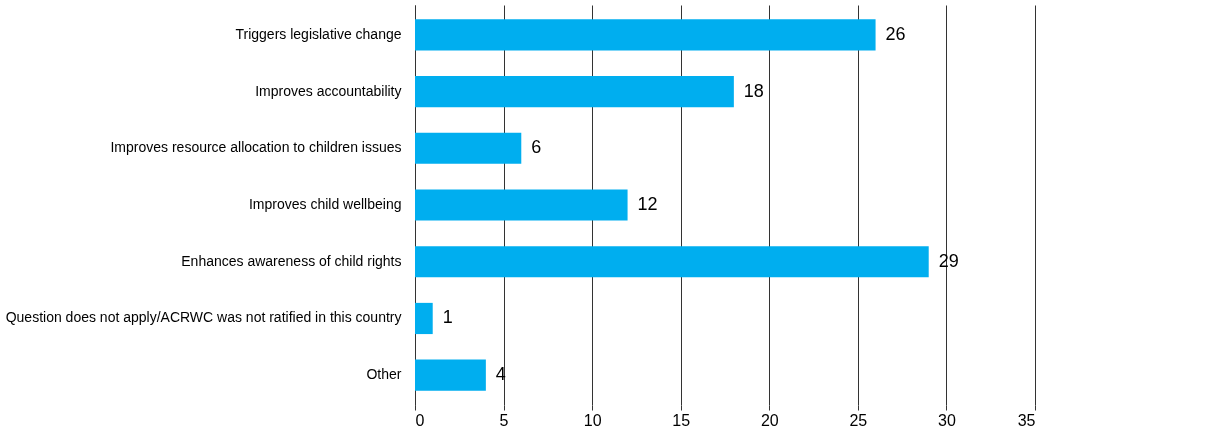  What do you see at coordinates (325, 204) in the screenshot?
I see `y-tick-label: Improves child wellbeing` at bounding box center [325, 204].